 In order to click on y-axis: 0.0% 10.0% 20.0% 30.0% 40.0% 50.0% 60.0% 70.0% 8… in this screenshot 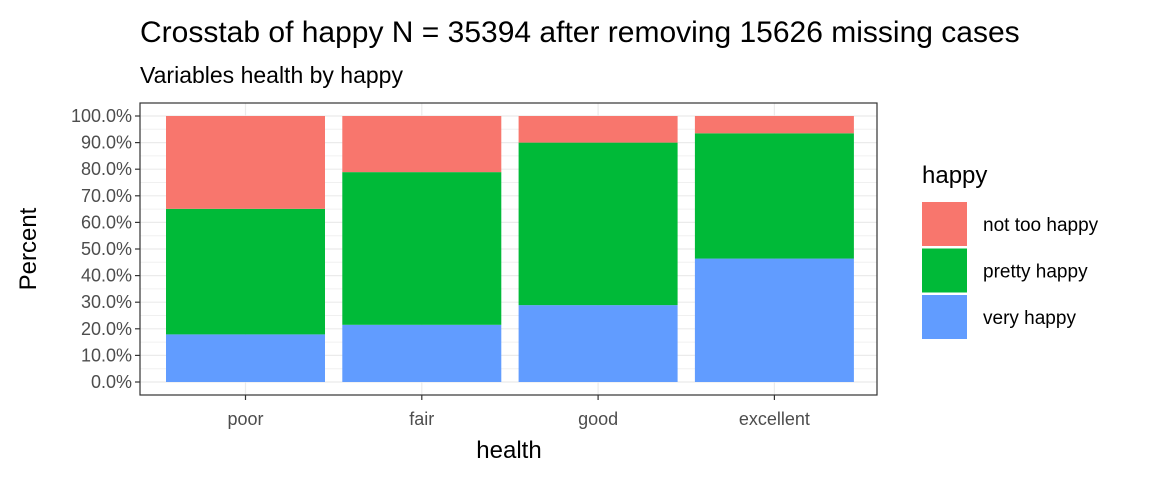, I will do `click(105, 249)`.